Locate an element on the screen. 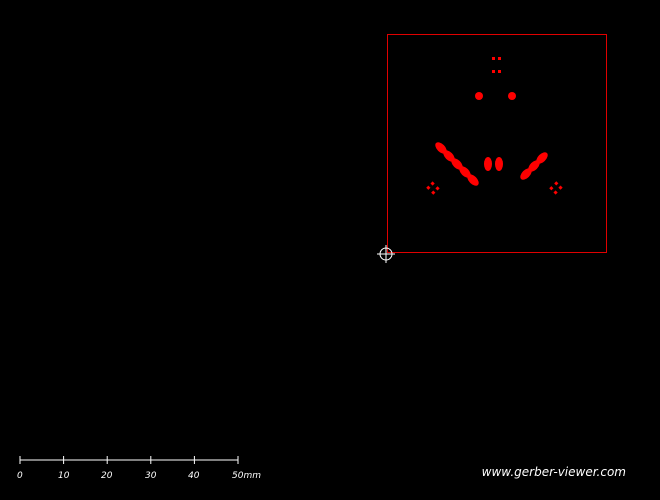 The width and height of the screenshot is (660, 500). scale-label: 50mm is located at coordinates (246, 476).